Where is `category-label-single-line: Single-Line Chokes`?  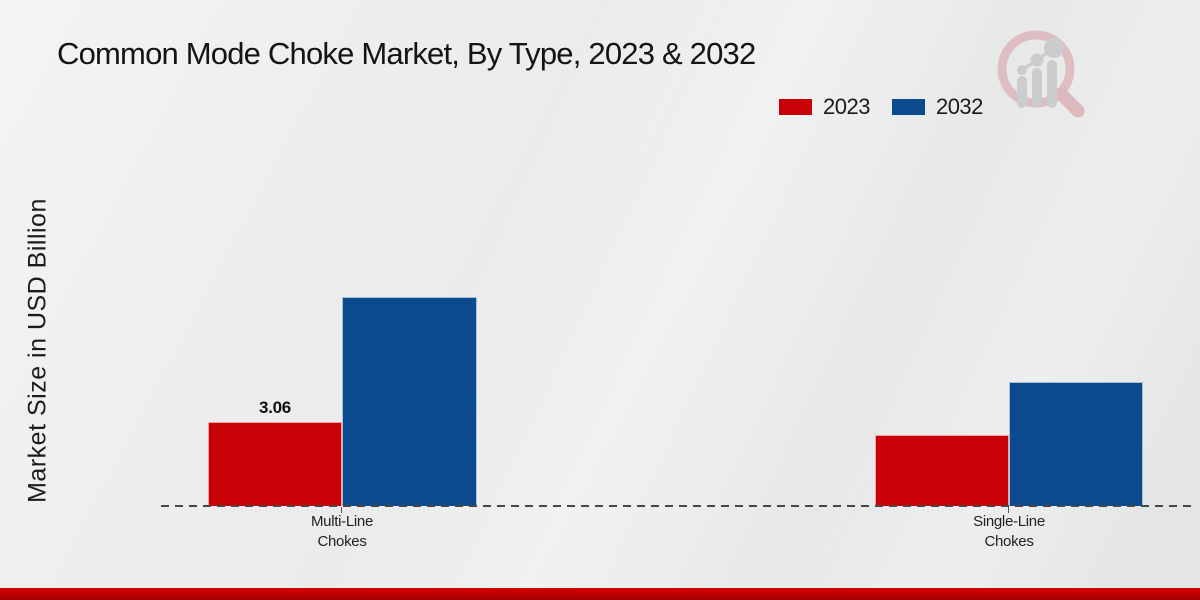 category-label-single-line: Single-Line Chokes is located at coordinates (1009, 531).